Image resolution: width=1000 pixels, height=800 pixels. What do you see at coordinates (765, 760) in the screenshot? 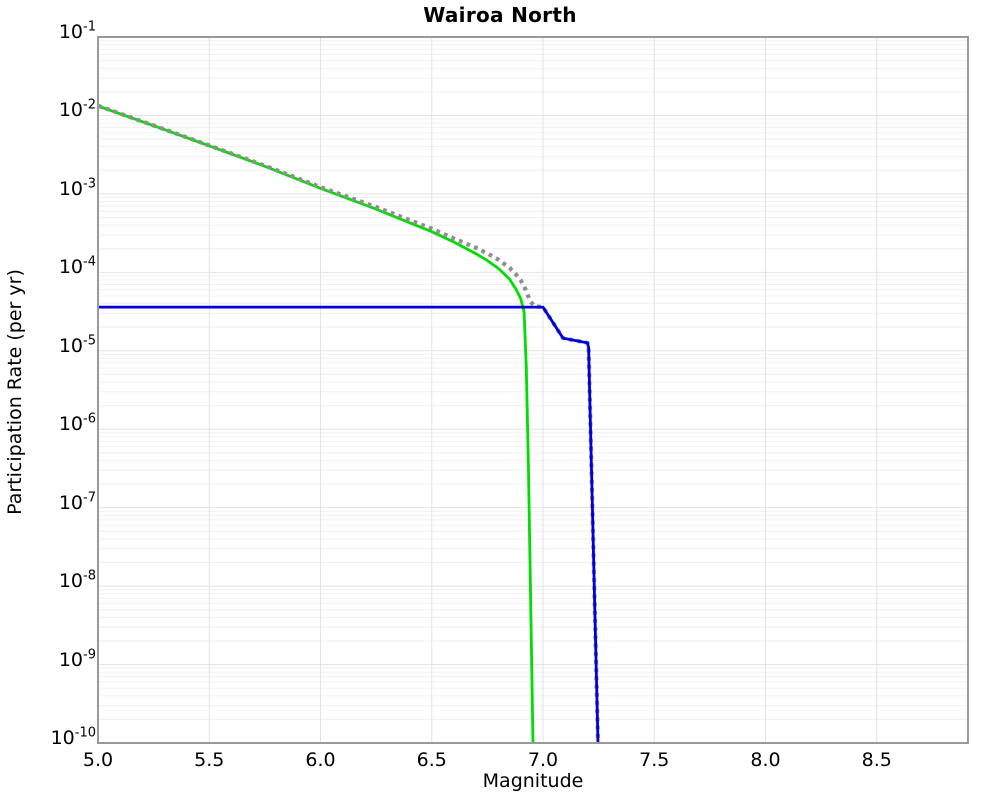
I see `x-tick-label: 8.0` at bounding box center [765, 760].